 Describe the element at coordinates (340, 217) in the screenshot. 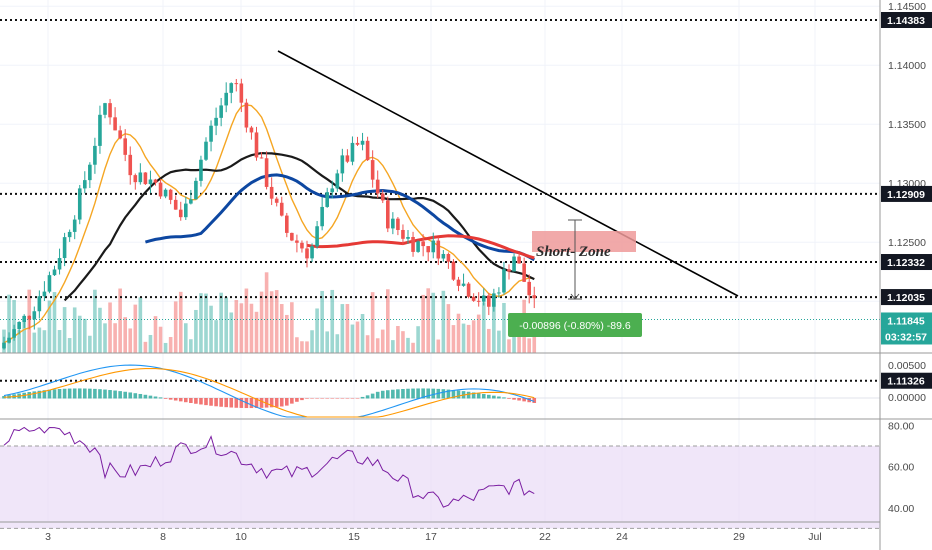

I see `ma-slow-line` at that location.